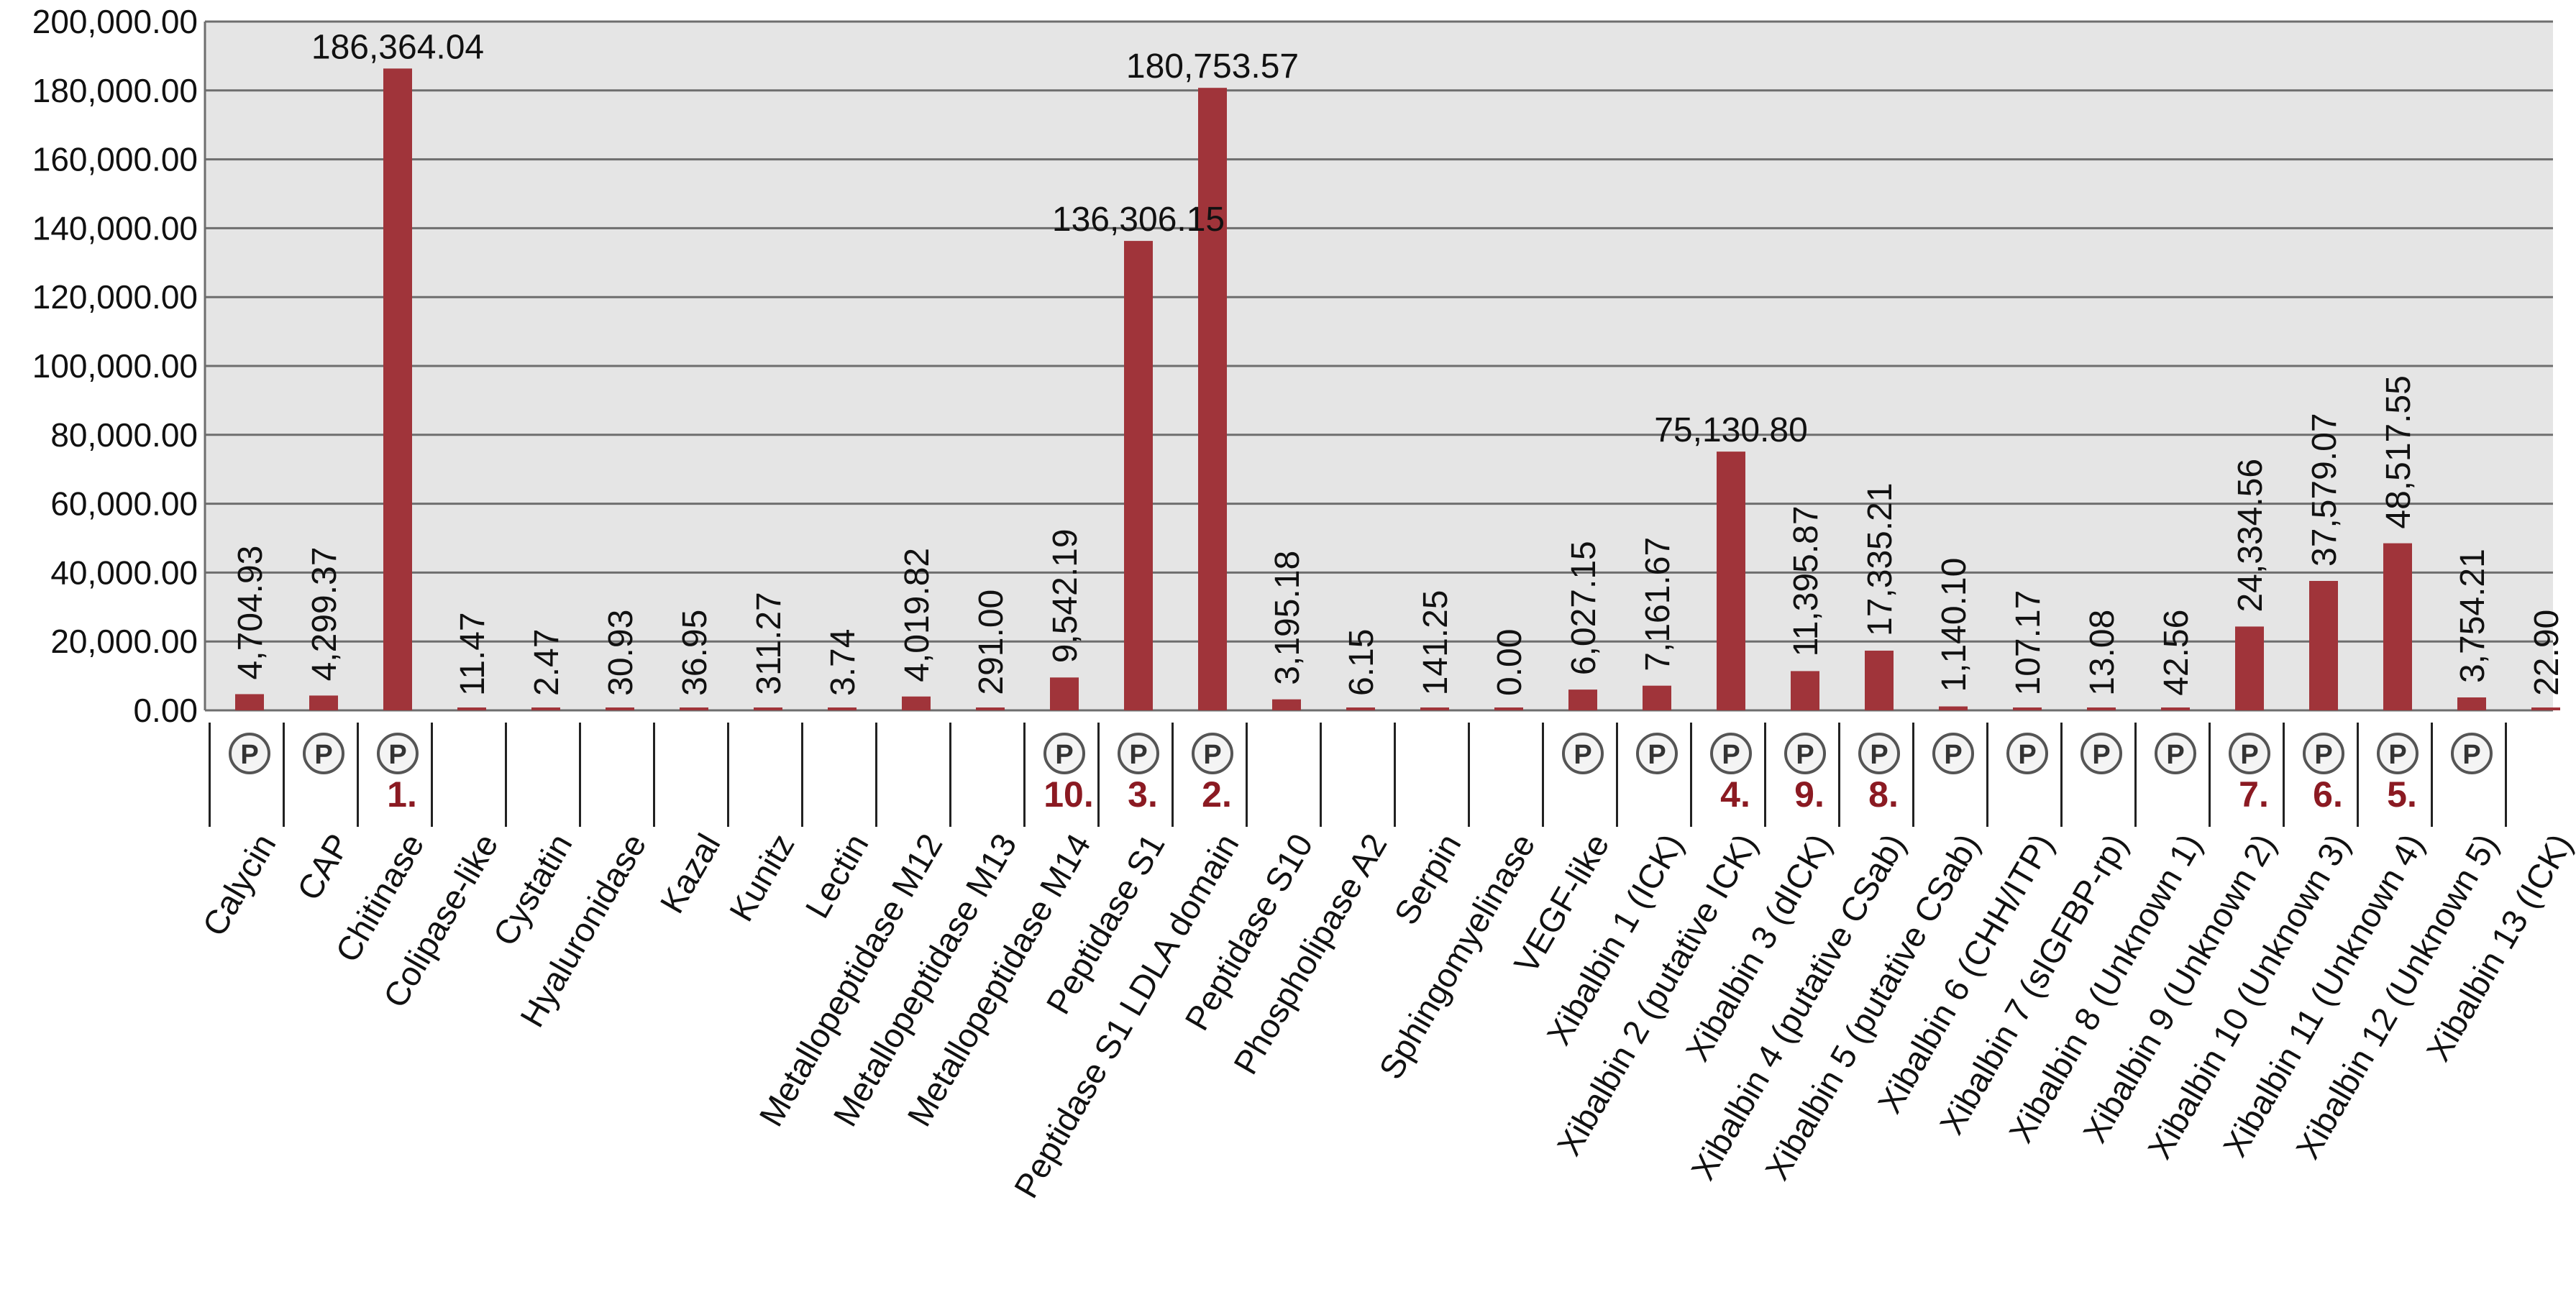 This screenshot has width=2576, height=1315. What do you see at coordinates (1428, 879) in the screenshot?
I see `category-label: Serpin` at bounding box center [1428, 879].